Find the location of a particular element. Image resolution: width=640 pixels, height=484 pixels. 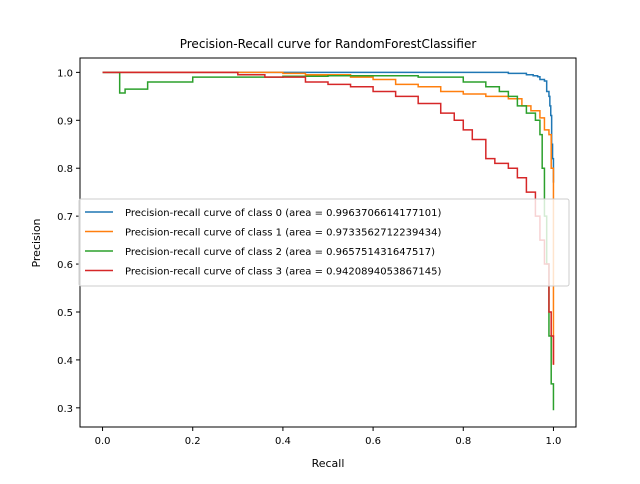

y-axis-ticks: 0.3 0.4 0.5 0.6 0.7 0.8 0.9 1.0 is located at coordinates (68, 241).